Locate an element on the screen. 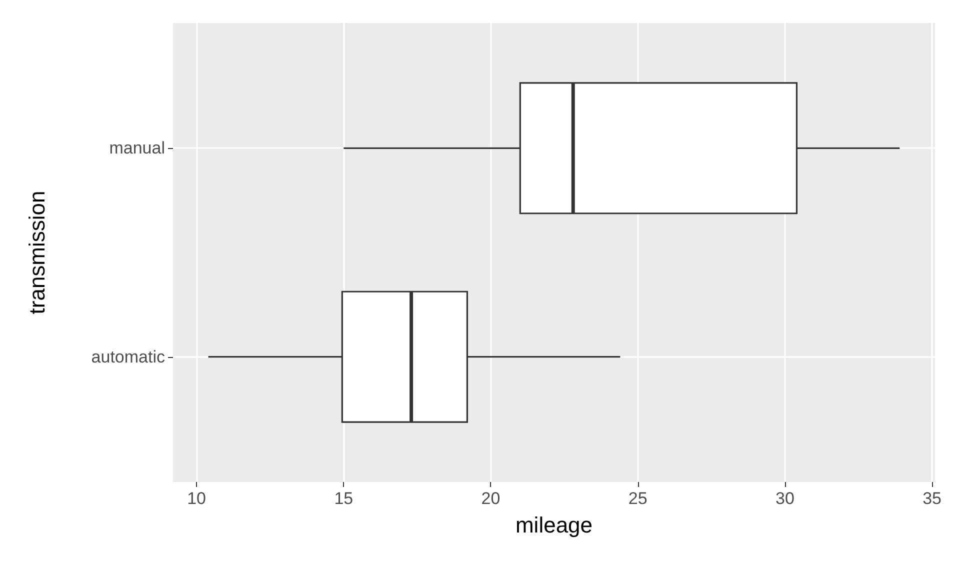  x-tick-label: 30 is located at coordinates (784, 498).